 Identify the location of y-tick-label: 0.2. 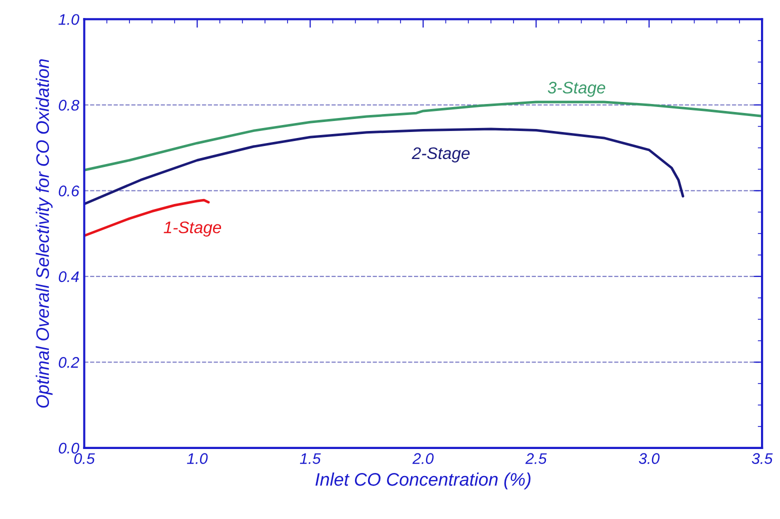
(69, 362).